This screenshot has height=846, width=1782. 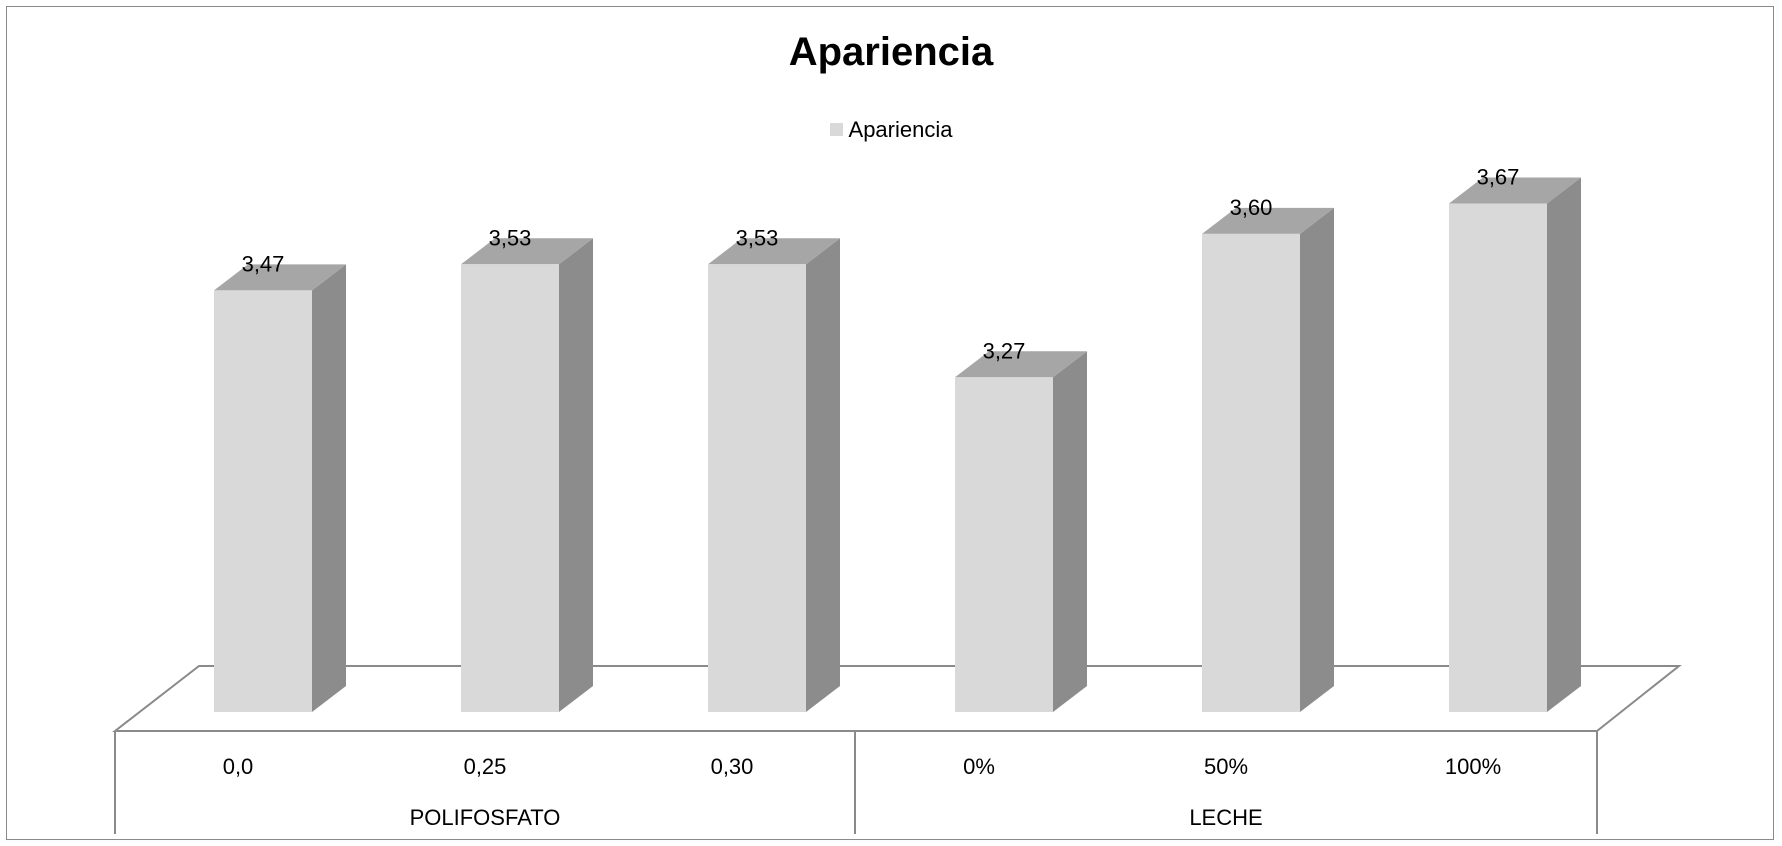 I want to click on group-label: POLIFOSFATO, so click(x=485, y=817).